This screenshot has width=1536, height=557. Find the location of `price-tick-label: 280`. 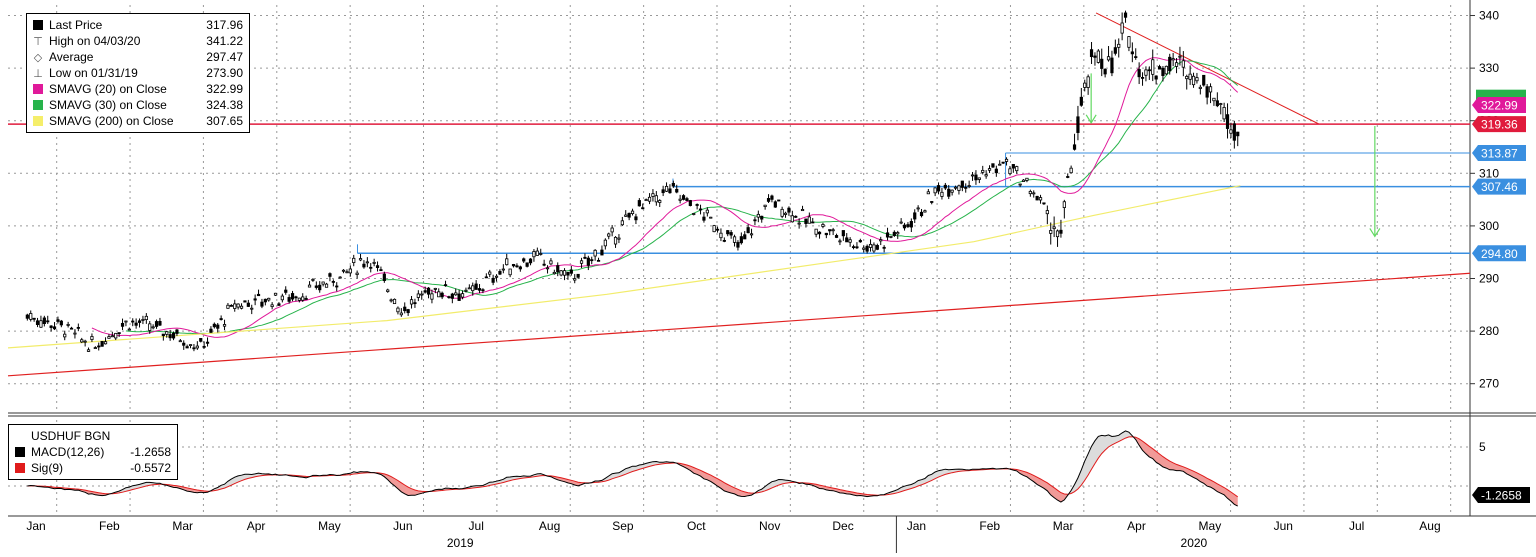

price-tick-label: 280 is located at coordinates (1489, 331).